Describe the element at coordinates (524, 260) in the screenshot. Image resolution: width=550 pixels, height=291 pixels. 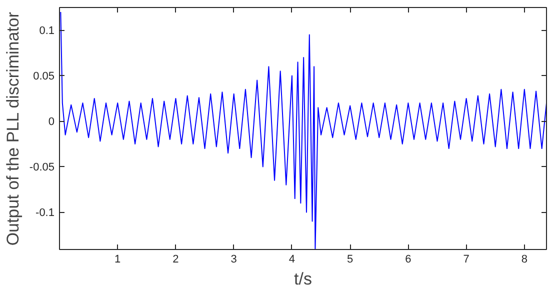
I see `x-tick-label: 8` at that location.